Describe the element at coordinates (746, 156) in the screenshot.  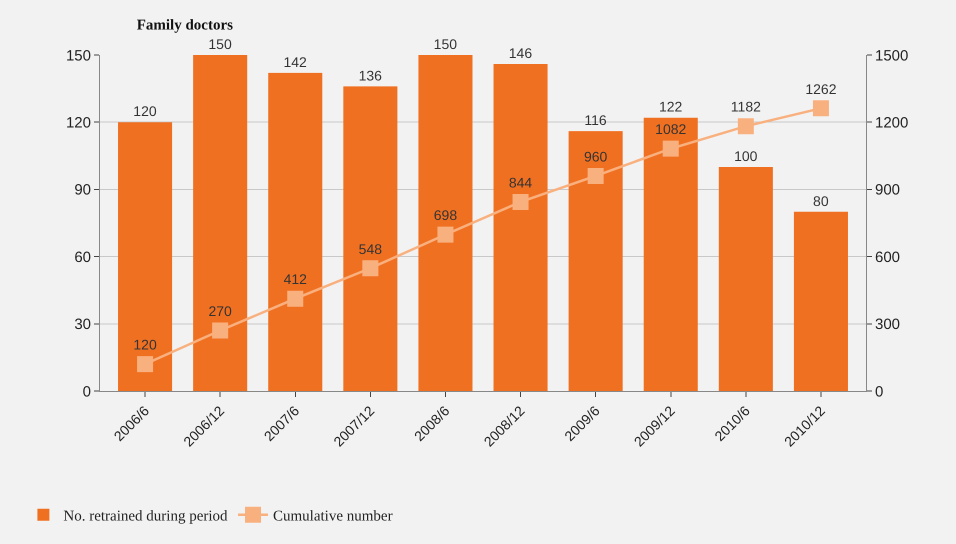
I see `data-label: 100` at that location.